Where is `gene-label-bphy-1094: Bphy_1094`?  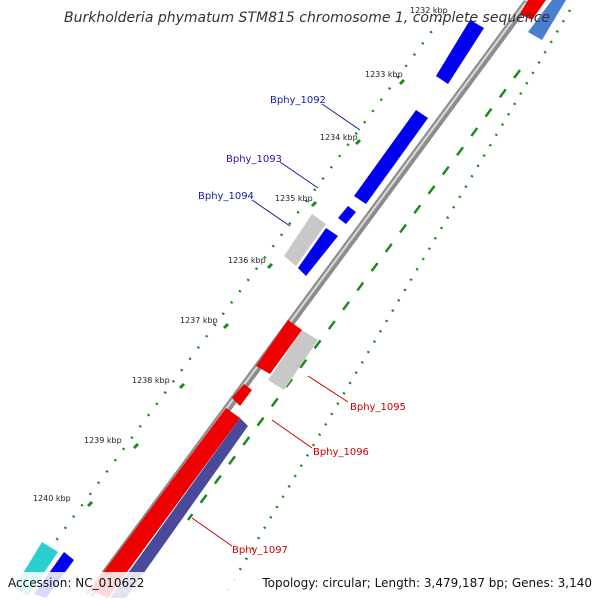
gene-label-bphy-1094: Bphy_1094 is located at coordinates (226, 196).